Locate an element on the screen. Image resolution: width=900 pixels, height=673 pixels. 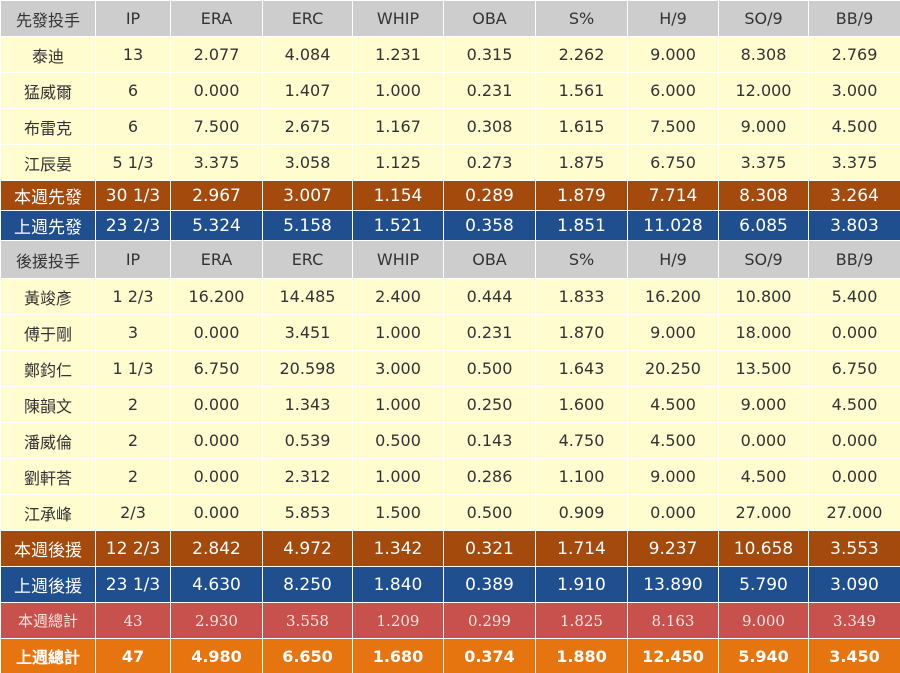
cell: 0.308 is located at coordinates (489, 126).